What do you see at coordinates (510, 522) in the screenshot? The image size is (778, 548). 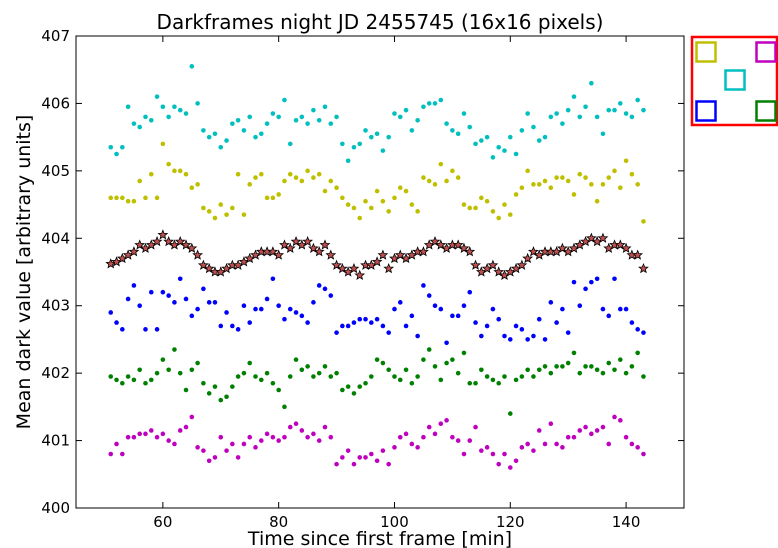 I see `x-tick-label: 120` at bounding box center [510, 522].